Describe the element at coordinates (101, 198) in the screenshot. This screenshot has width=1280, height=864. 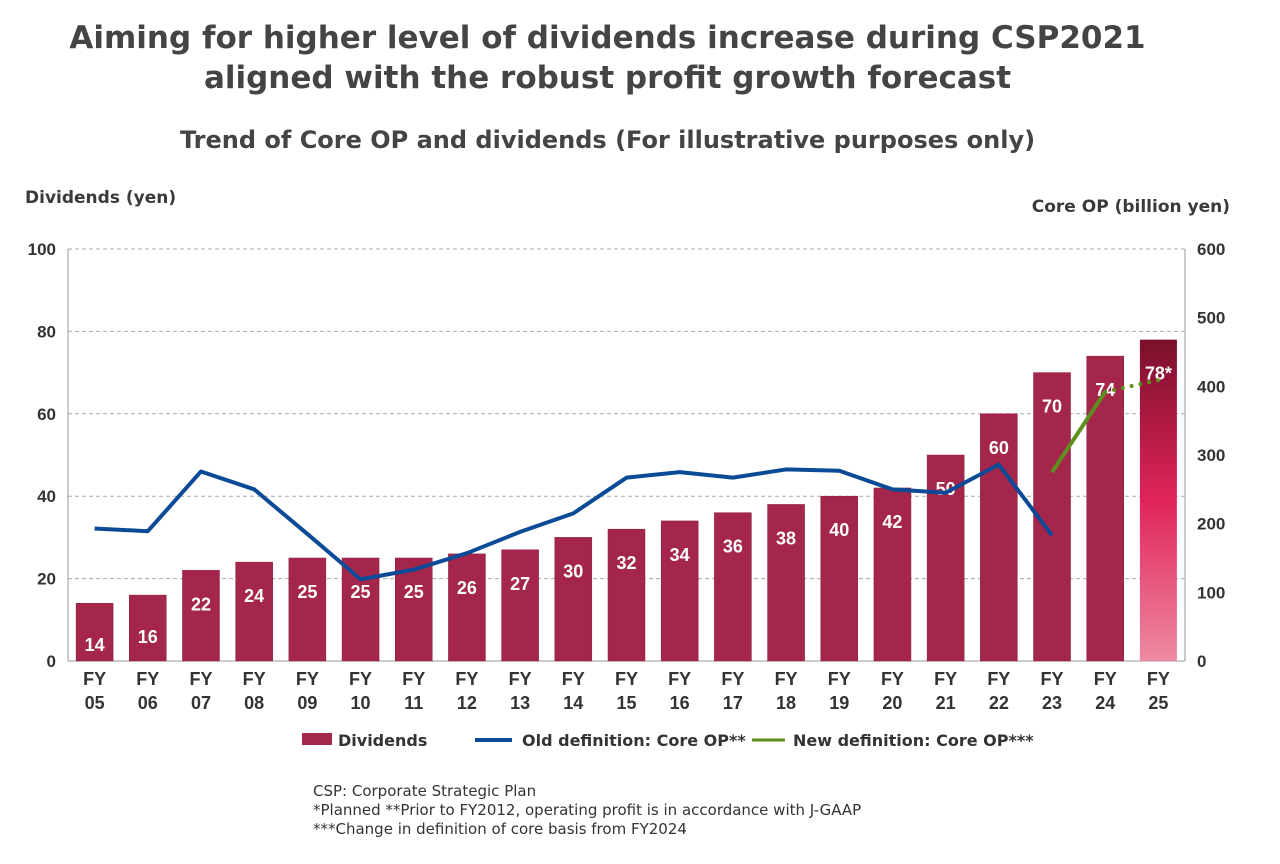
I see `y-axis-label: Dividends (yen)` at that location.